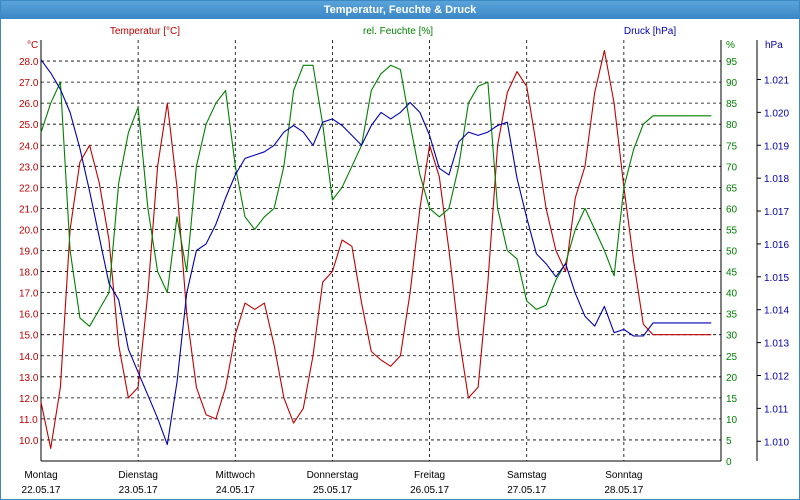  I want to click on humidity-tick-label: 35, so click(732, 315).